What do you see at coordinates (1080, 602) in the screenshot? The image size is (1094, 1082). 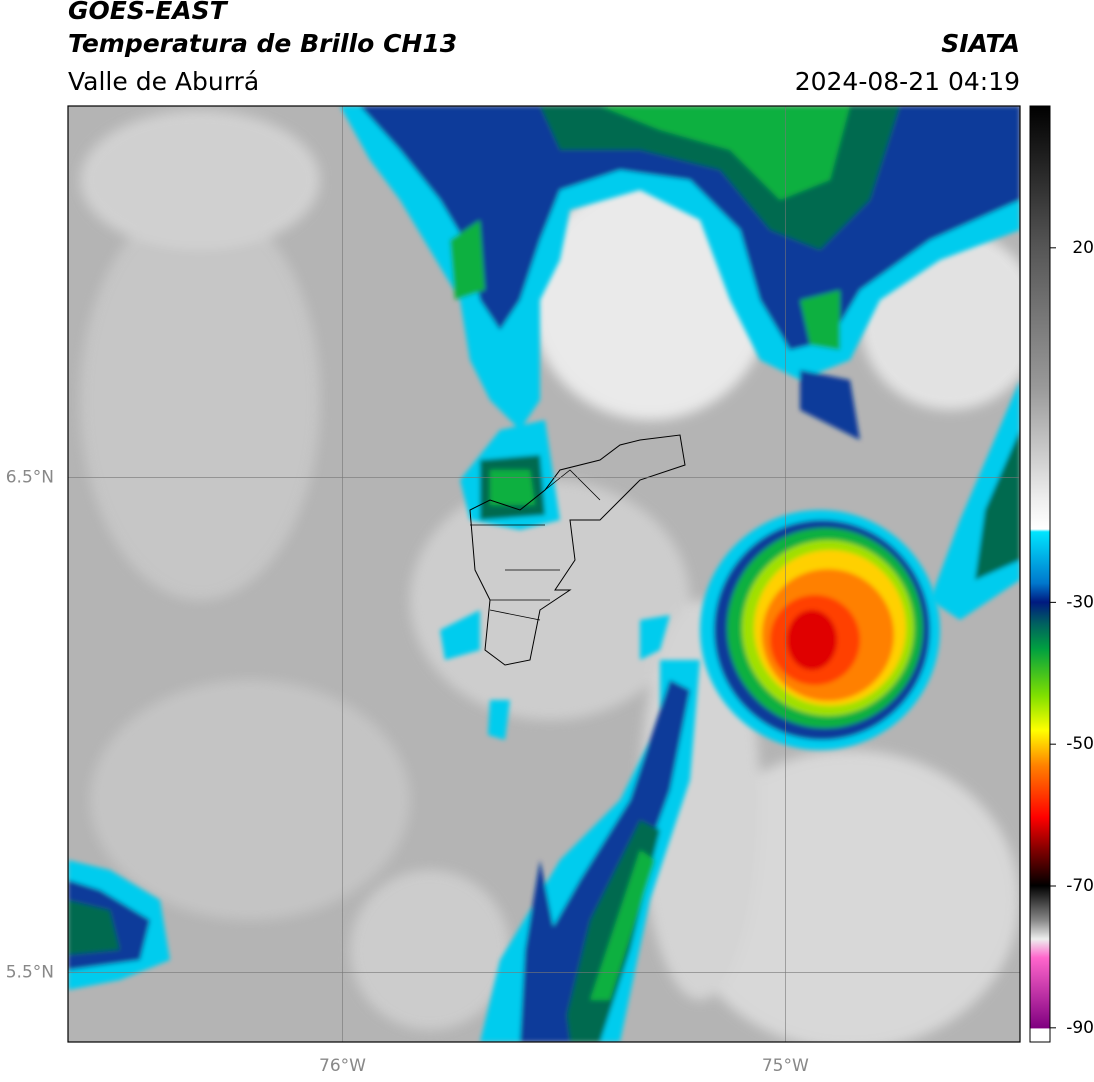 I see `colorbar-tick-label: -30` at bounding box center [1080, 602].